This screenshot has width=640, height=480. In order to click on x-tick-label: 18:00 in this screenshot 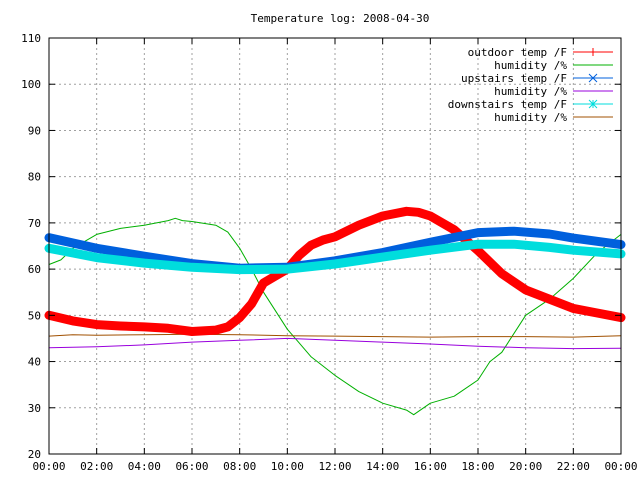, I will do `click(477, 466)`.